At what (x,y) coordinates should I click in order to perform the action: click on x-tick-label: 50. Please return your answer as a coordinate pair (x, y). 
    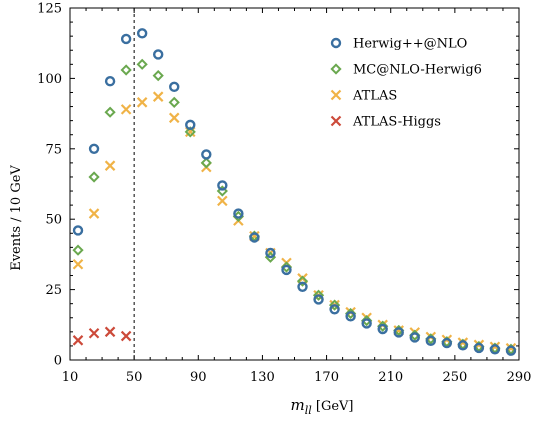
    Looking at the image, I should click on (134, 377).